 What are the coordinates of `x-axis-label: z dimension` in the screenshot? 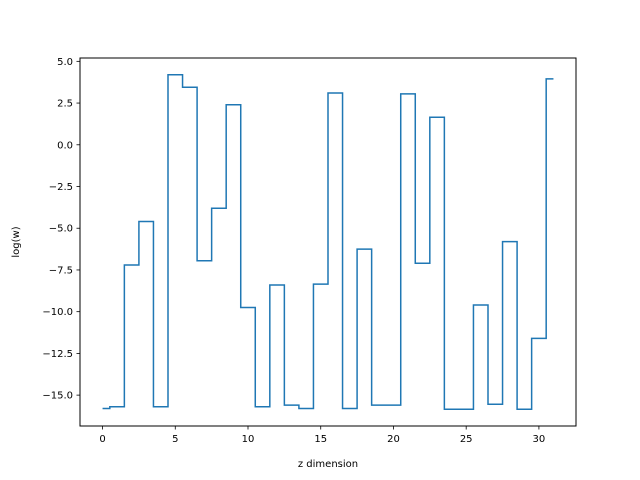 It's located at (328, 464).